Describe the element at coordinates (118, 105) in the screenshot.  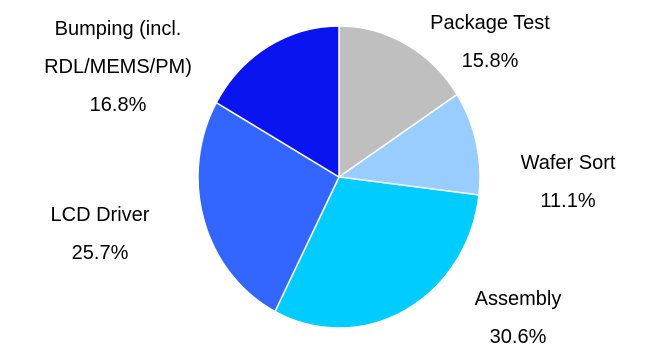
I see `value-label: 16.8%` at that location.